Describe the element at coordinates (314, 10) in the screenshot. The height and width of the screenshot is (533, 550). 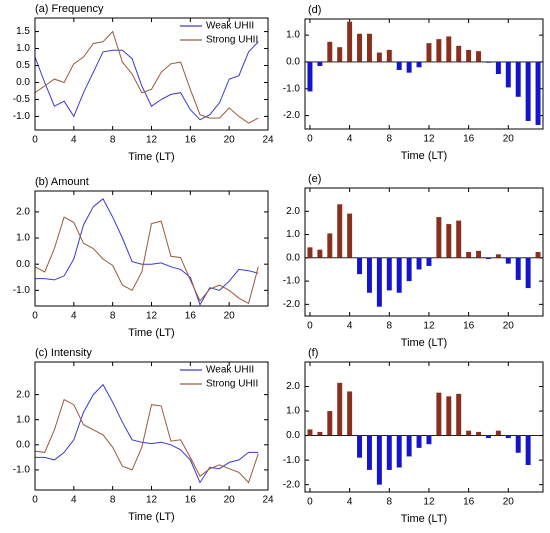
I see `panel-title: (d)` at that location.